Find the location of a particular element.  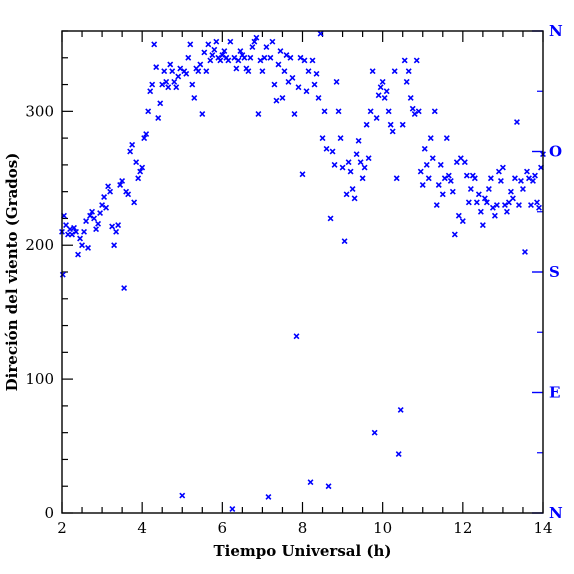

left-axis: 0 100 200 300 is located at coordinates (49, 276).